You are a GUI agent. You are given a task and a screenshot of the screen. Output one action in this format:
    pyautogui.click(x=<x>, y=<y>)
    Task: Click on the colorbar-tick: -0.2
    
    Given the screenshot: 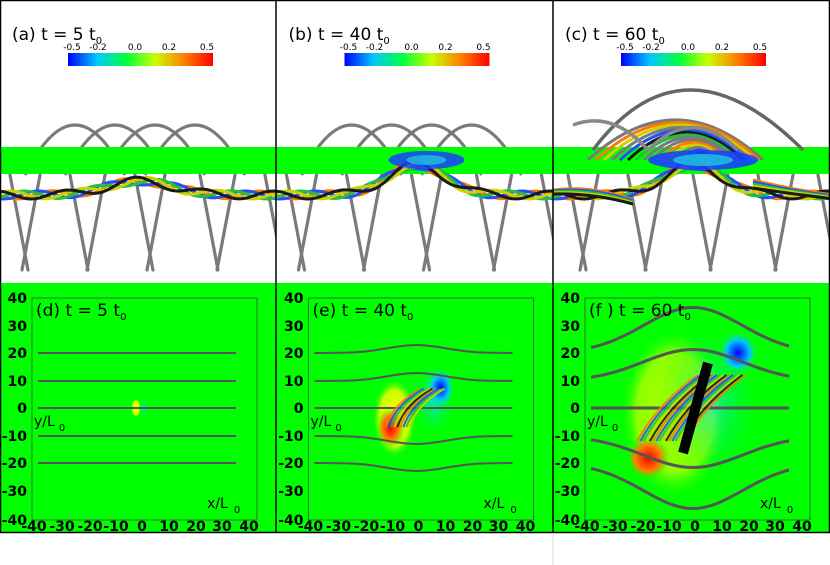 What is the action you would take?
    pyautogui.click(x=651, y=48)
    